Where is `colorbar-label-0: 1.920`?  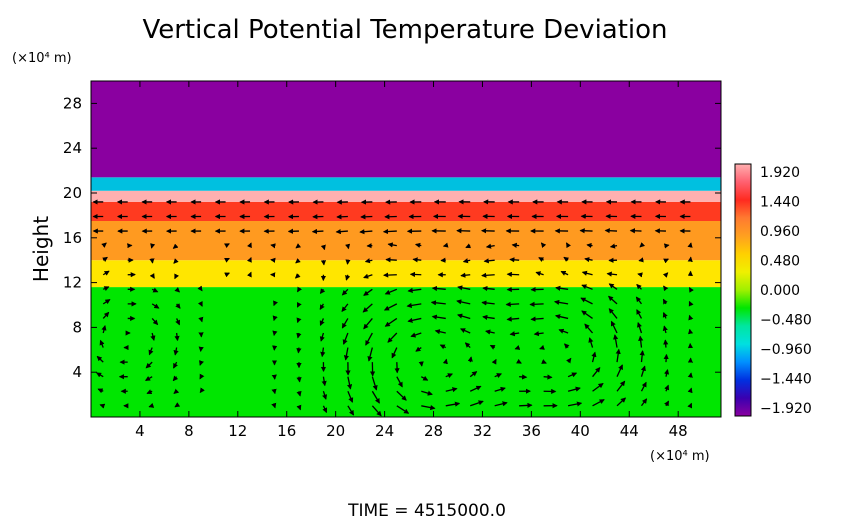 colorbar-label-0: 1.920 is located at coordinates (780, 173).